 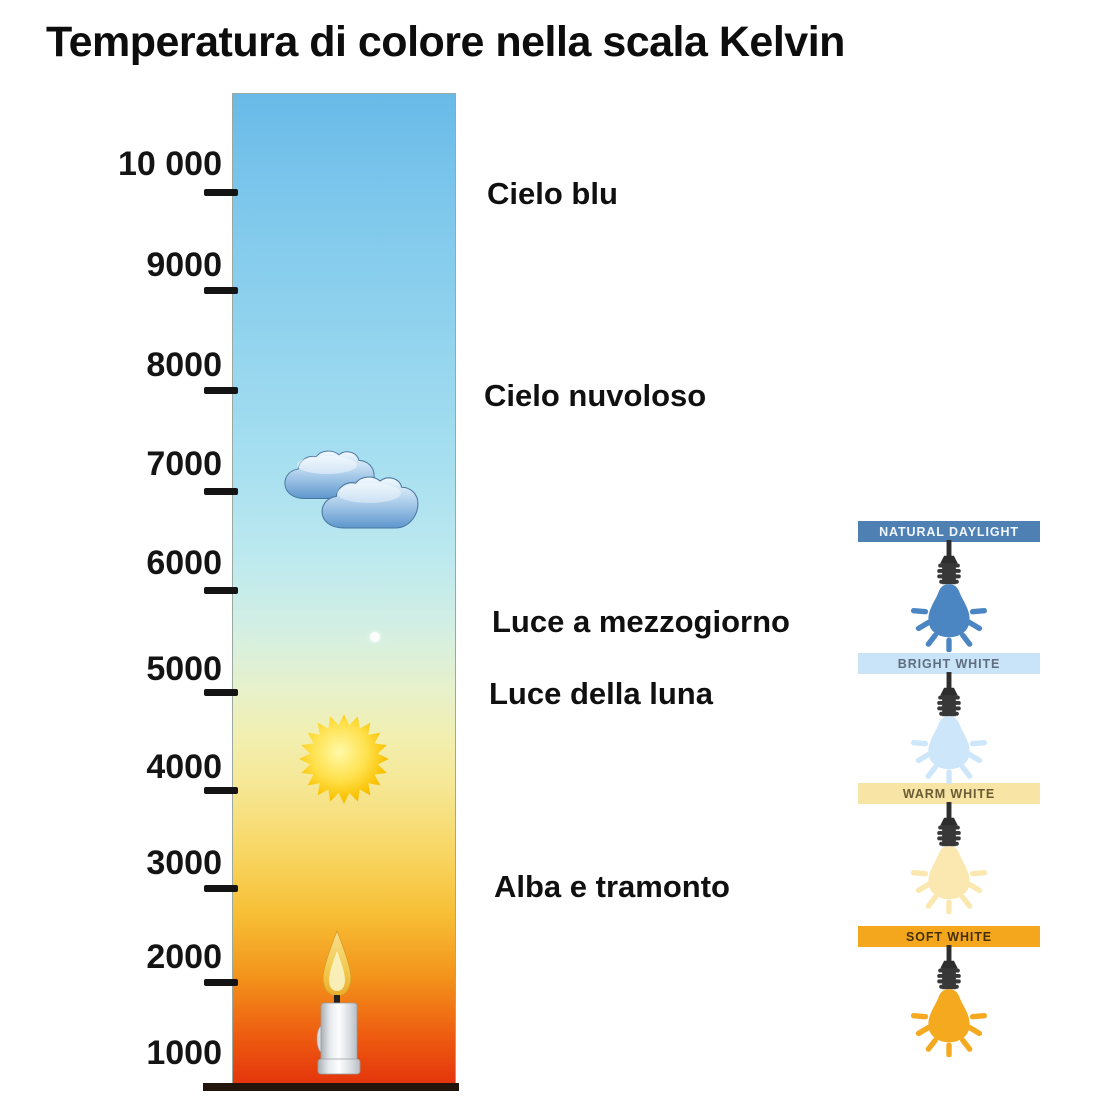 What do you see at coordinates (601, 693) in the screenshot?
I see `annotation-luce-luna: Luce della luna` at bounding box center [601, 693].